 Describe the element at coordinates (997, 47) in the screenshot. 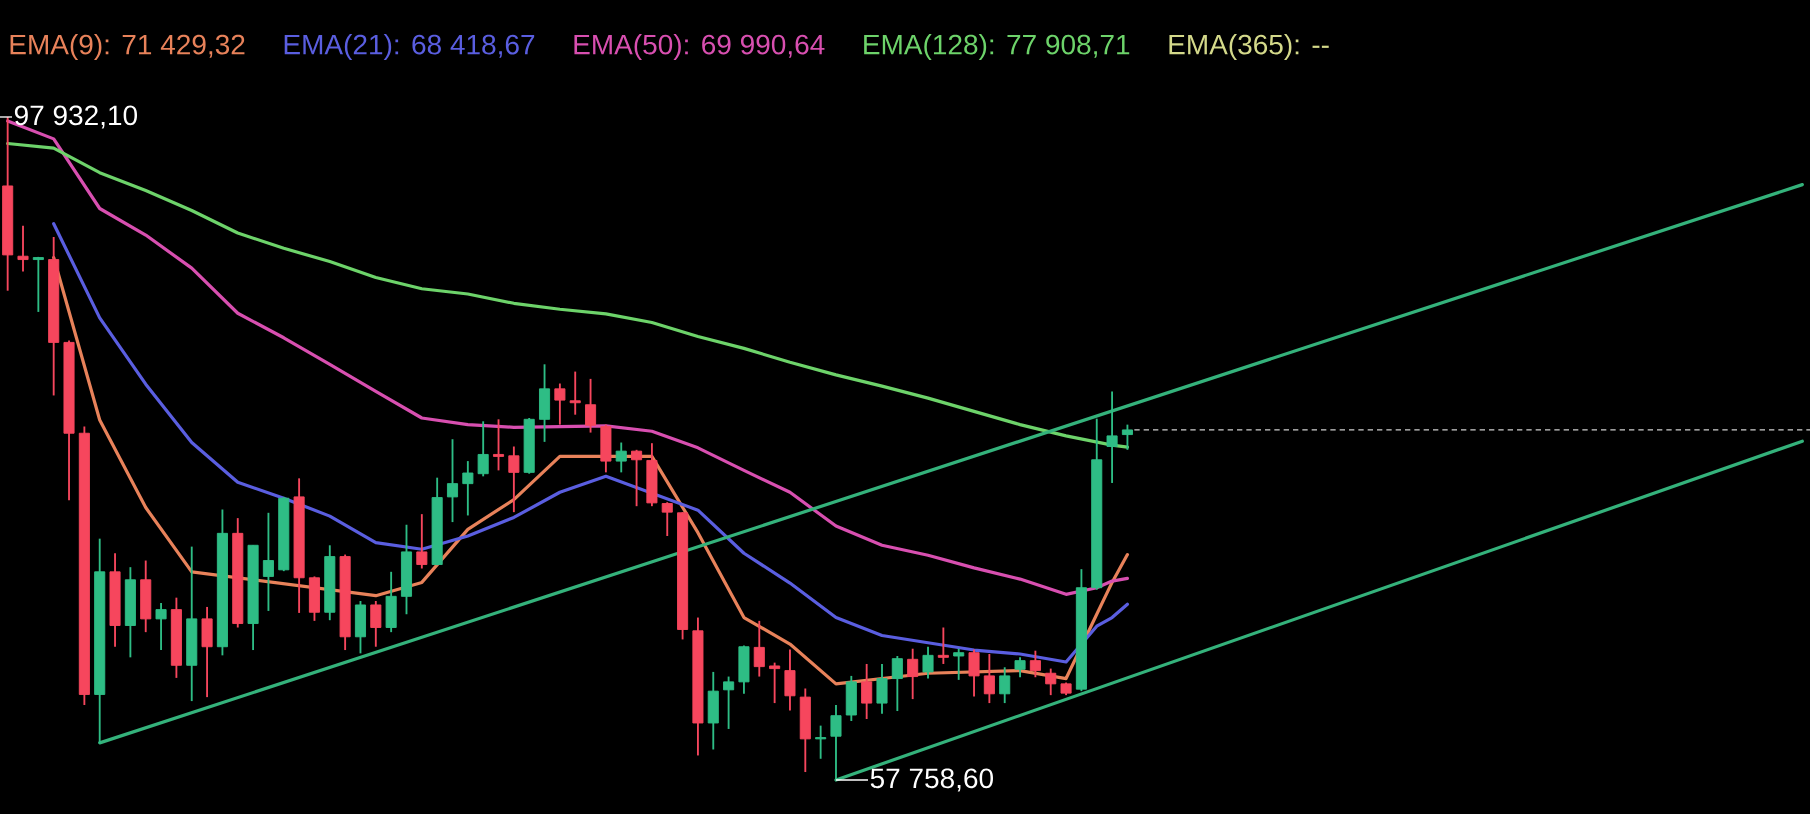

I see `text: EMA(128): 77 908,71` at that location.